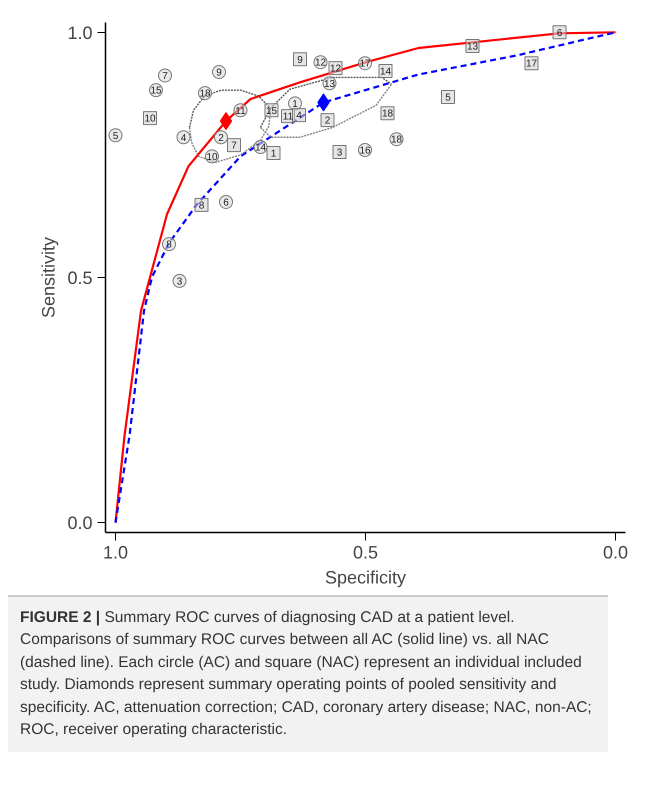 The image size is (655, 792). I want to click on x-axis-title: Specificity, so click(365, 578).